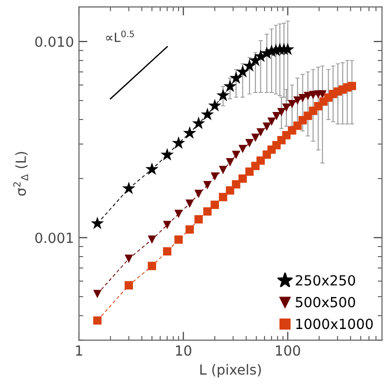 This screenshot has height=387, width=391. Describe the element at coordinates (288, 350) in the screenshot. I see `x-tick-label: 100` at that location.